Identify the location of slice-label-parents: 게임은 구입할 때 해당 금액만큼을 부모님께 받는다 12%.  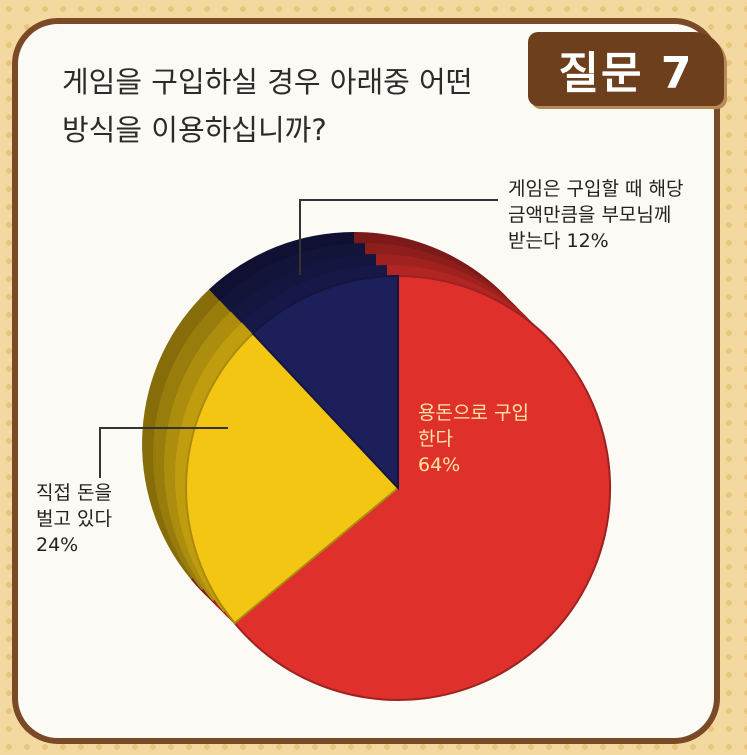
(595, 215).